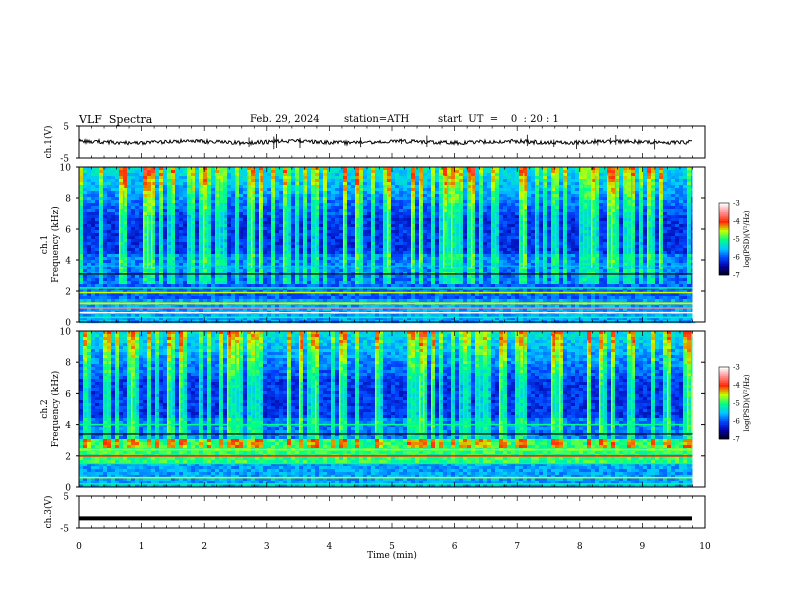 The image size is (792, 612). What do you see at coordinates (68, 426) in the screenshot?
I see `ch2-spectrogram-ytick-label: 4` at bounding box center [68, 426].